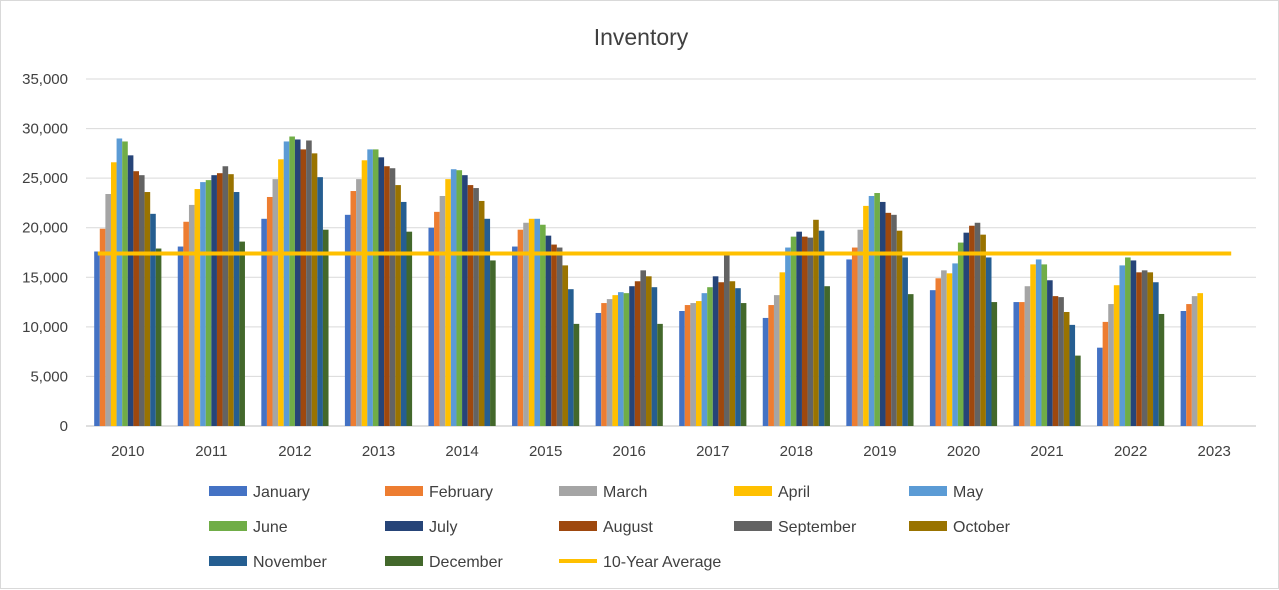 Image resolution: width=1279 pixels, height=590 pixels. Describe the element at coordinates (753, 526) in the screenshot. I see `legend-swatch-september` at that location.